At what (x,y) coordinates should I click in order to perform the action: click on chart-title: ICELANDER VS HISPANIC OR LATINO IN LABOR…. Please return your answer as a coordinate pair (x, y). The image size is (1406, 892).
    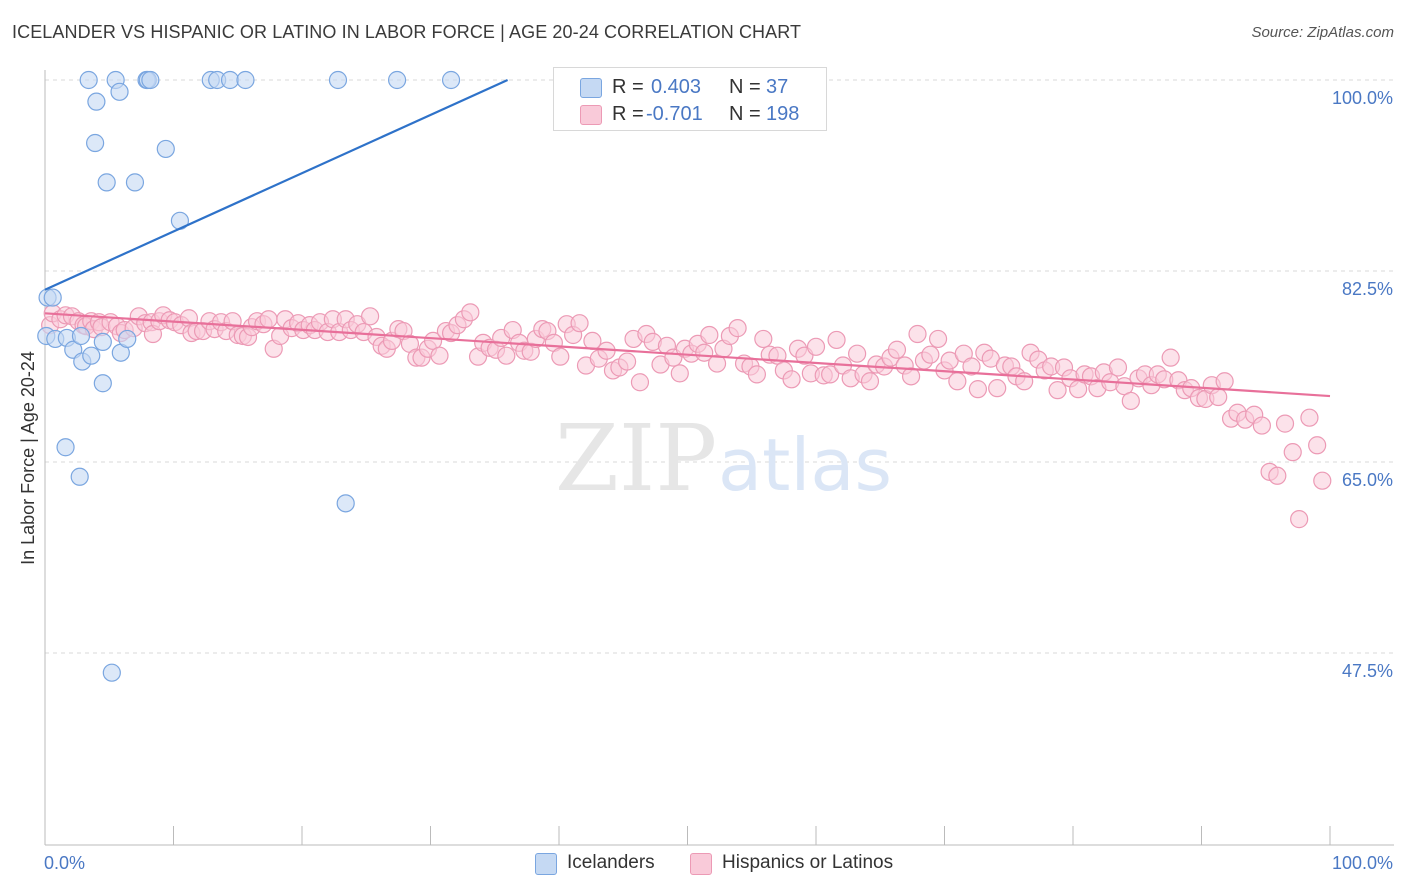
    Looking at the image, I should click on (407, 32).